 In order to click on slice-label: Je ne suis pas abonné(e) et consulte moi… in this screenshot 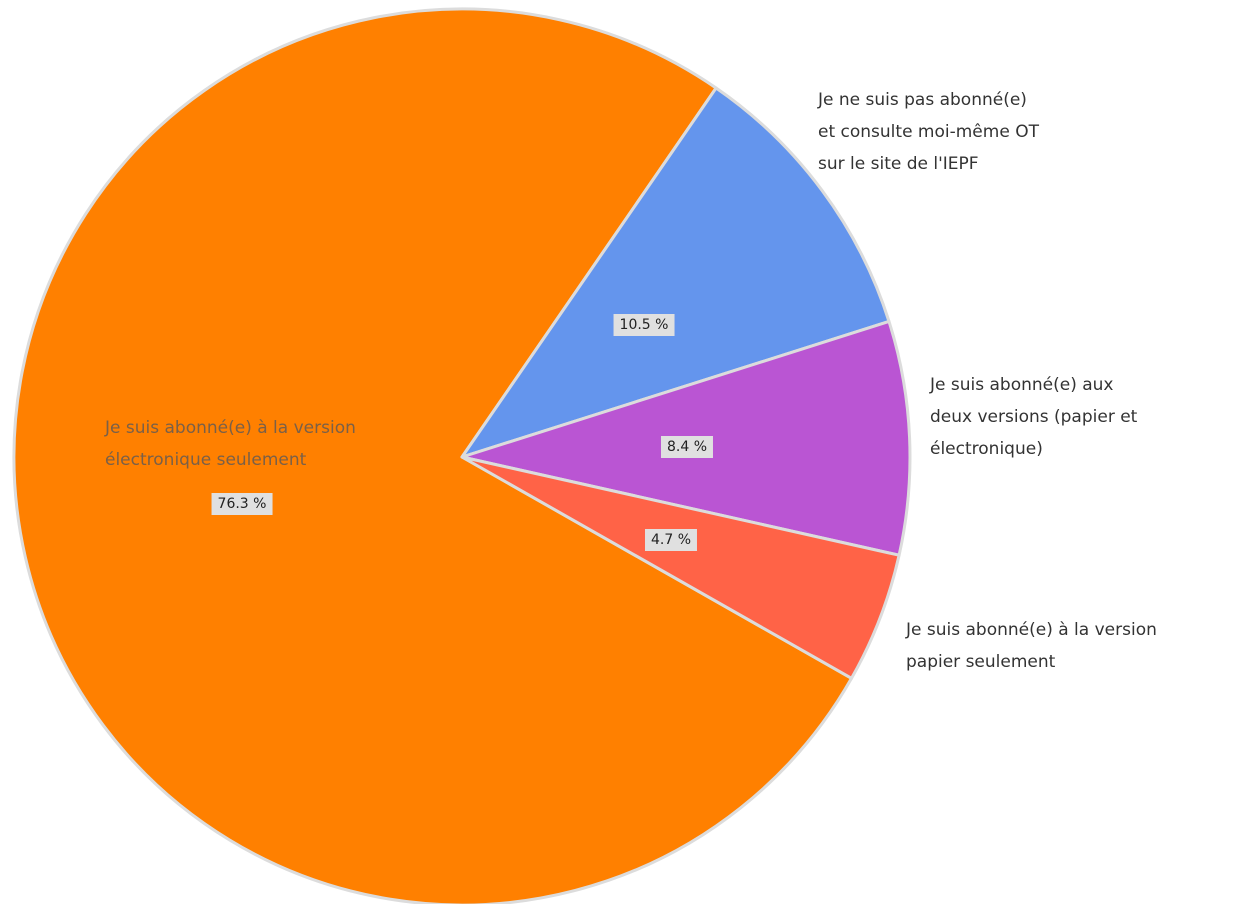, I will do `click(928, 132)`.